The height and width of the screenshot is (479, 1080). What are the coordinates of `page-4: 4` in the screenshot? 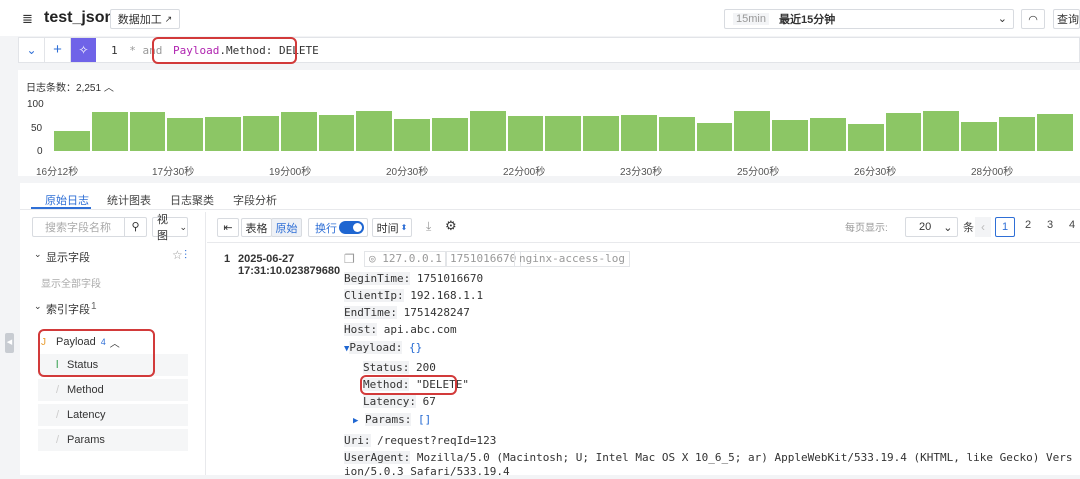 It's located at (1072, 225).